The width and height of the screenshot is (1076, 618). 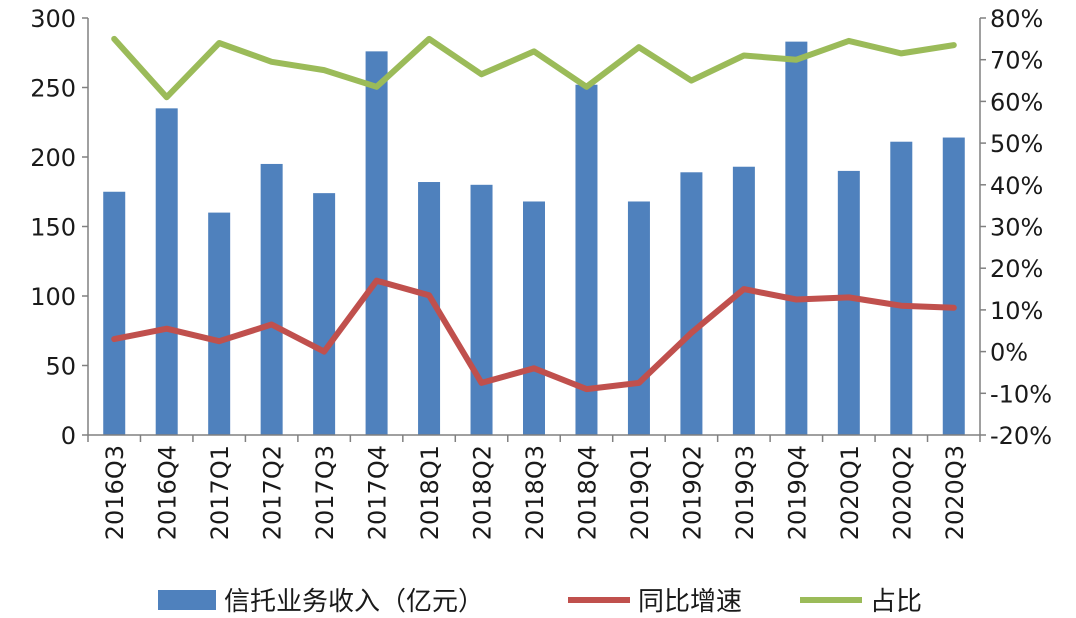 I want to click on bar-2020Q3, so click(x=953, y=286).